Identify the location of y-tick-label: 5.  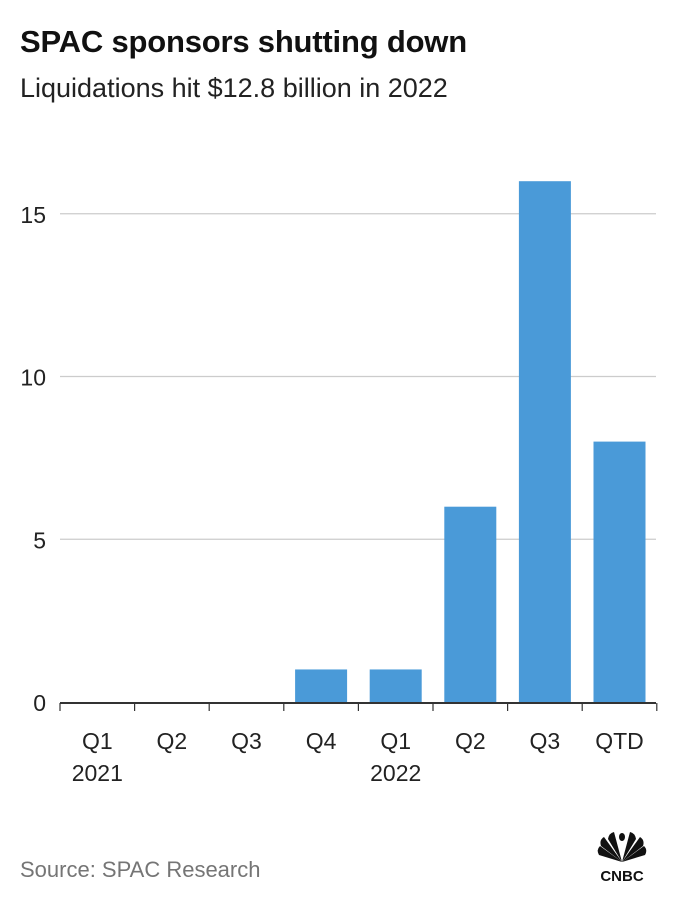
(39, 540).